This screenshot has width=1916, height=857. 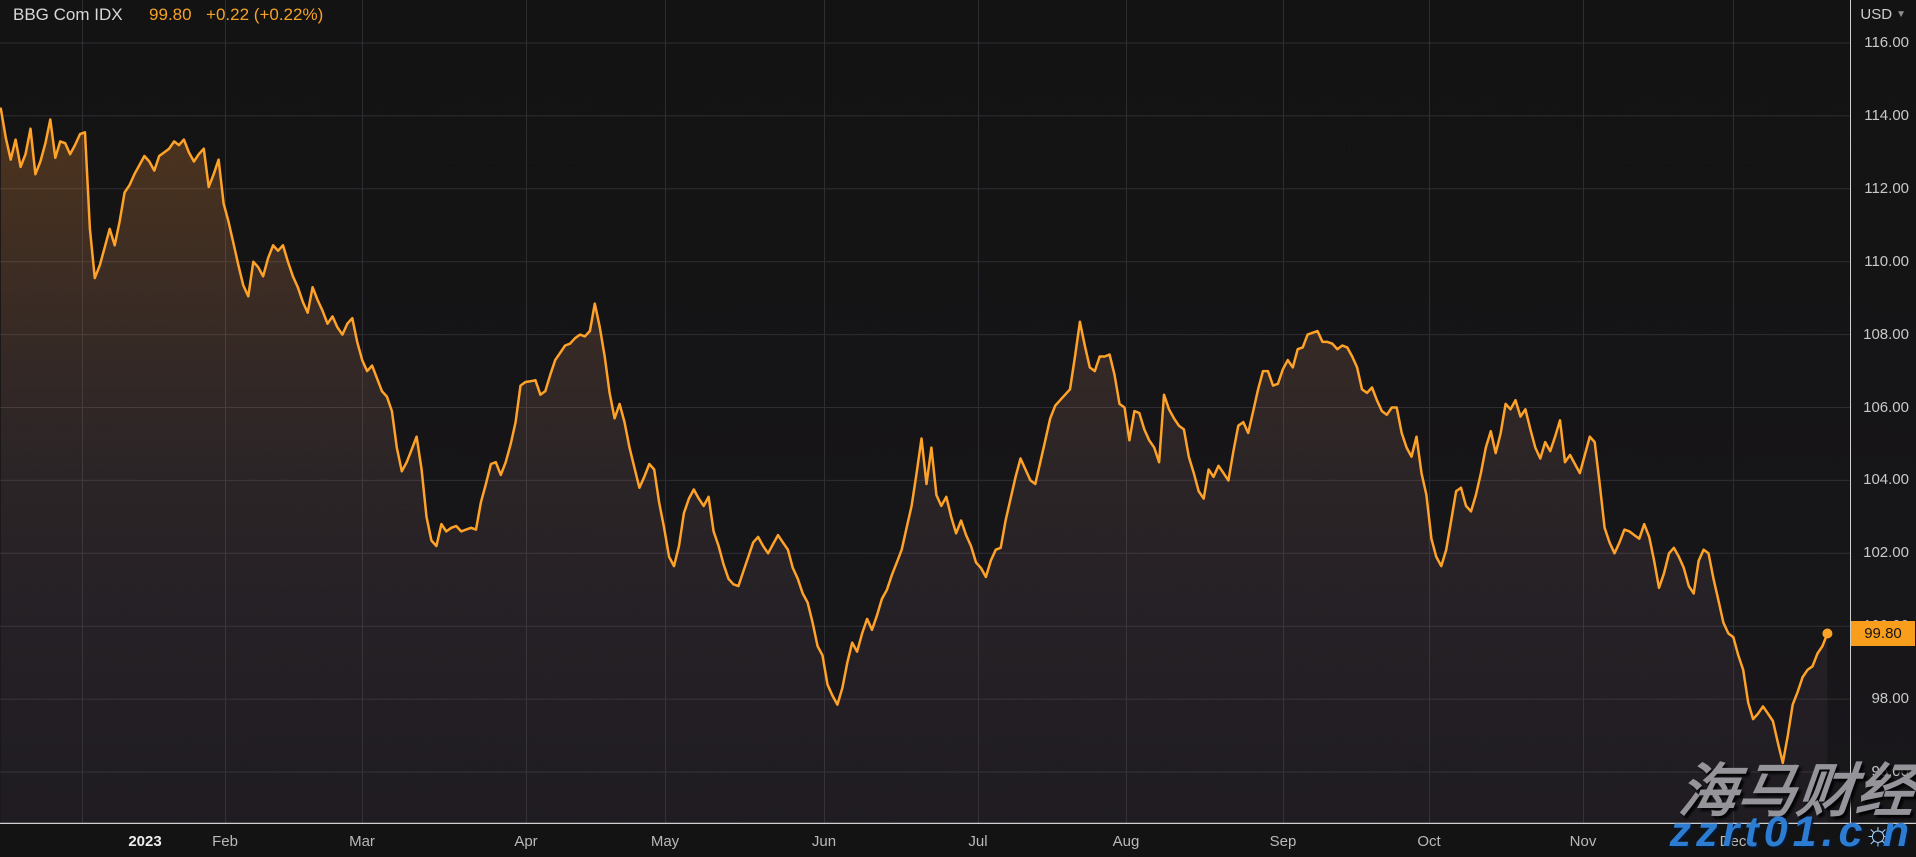 I want to click on watermark-site-right: n, so click(x=1898, y=832).